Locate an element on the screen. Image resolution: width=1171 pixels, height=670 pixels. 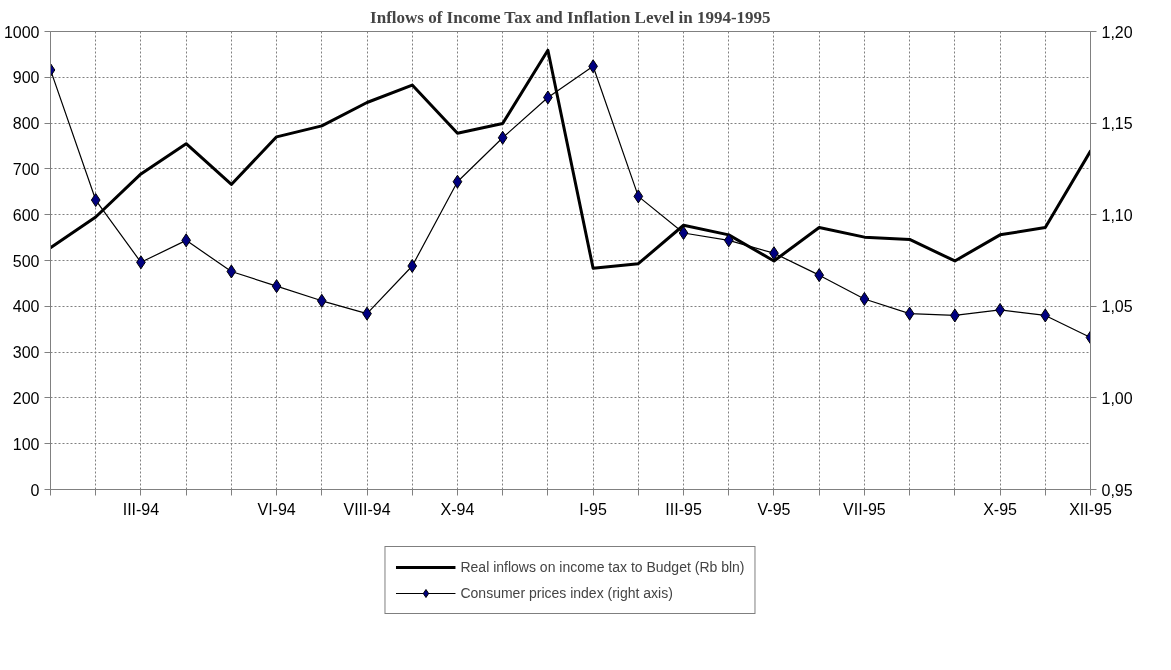
y-tick-label: 1000 is located at coordinates (21, 32).